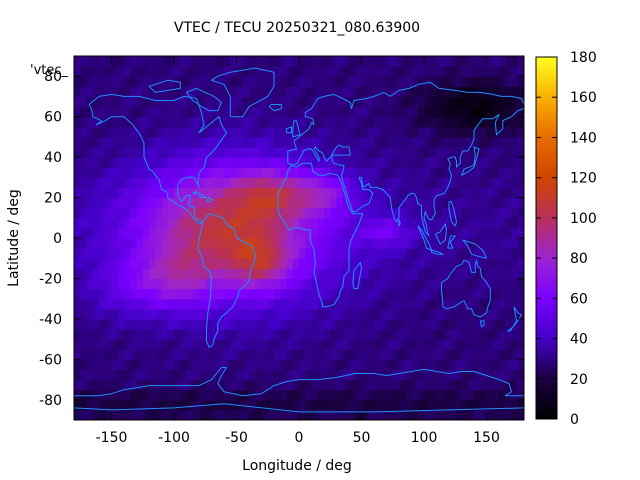 This screenshot has height=480, width=640. Describe the element at coordinates (299, 408) in the screenshot. I see `coastline` at that location.